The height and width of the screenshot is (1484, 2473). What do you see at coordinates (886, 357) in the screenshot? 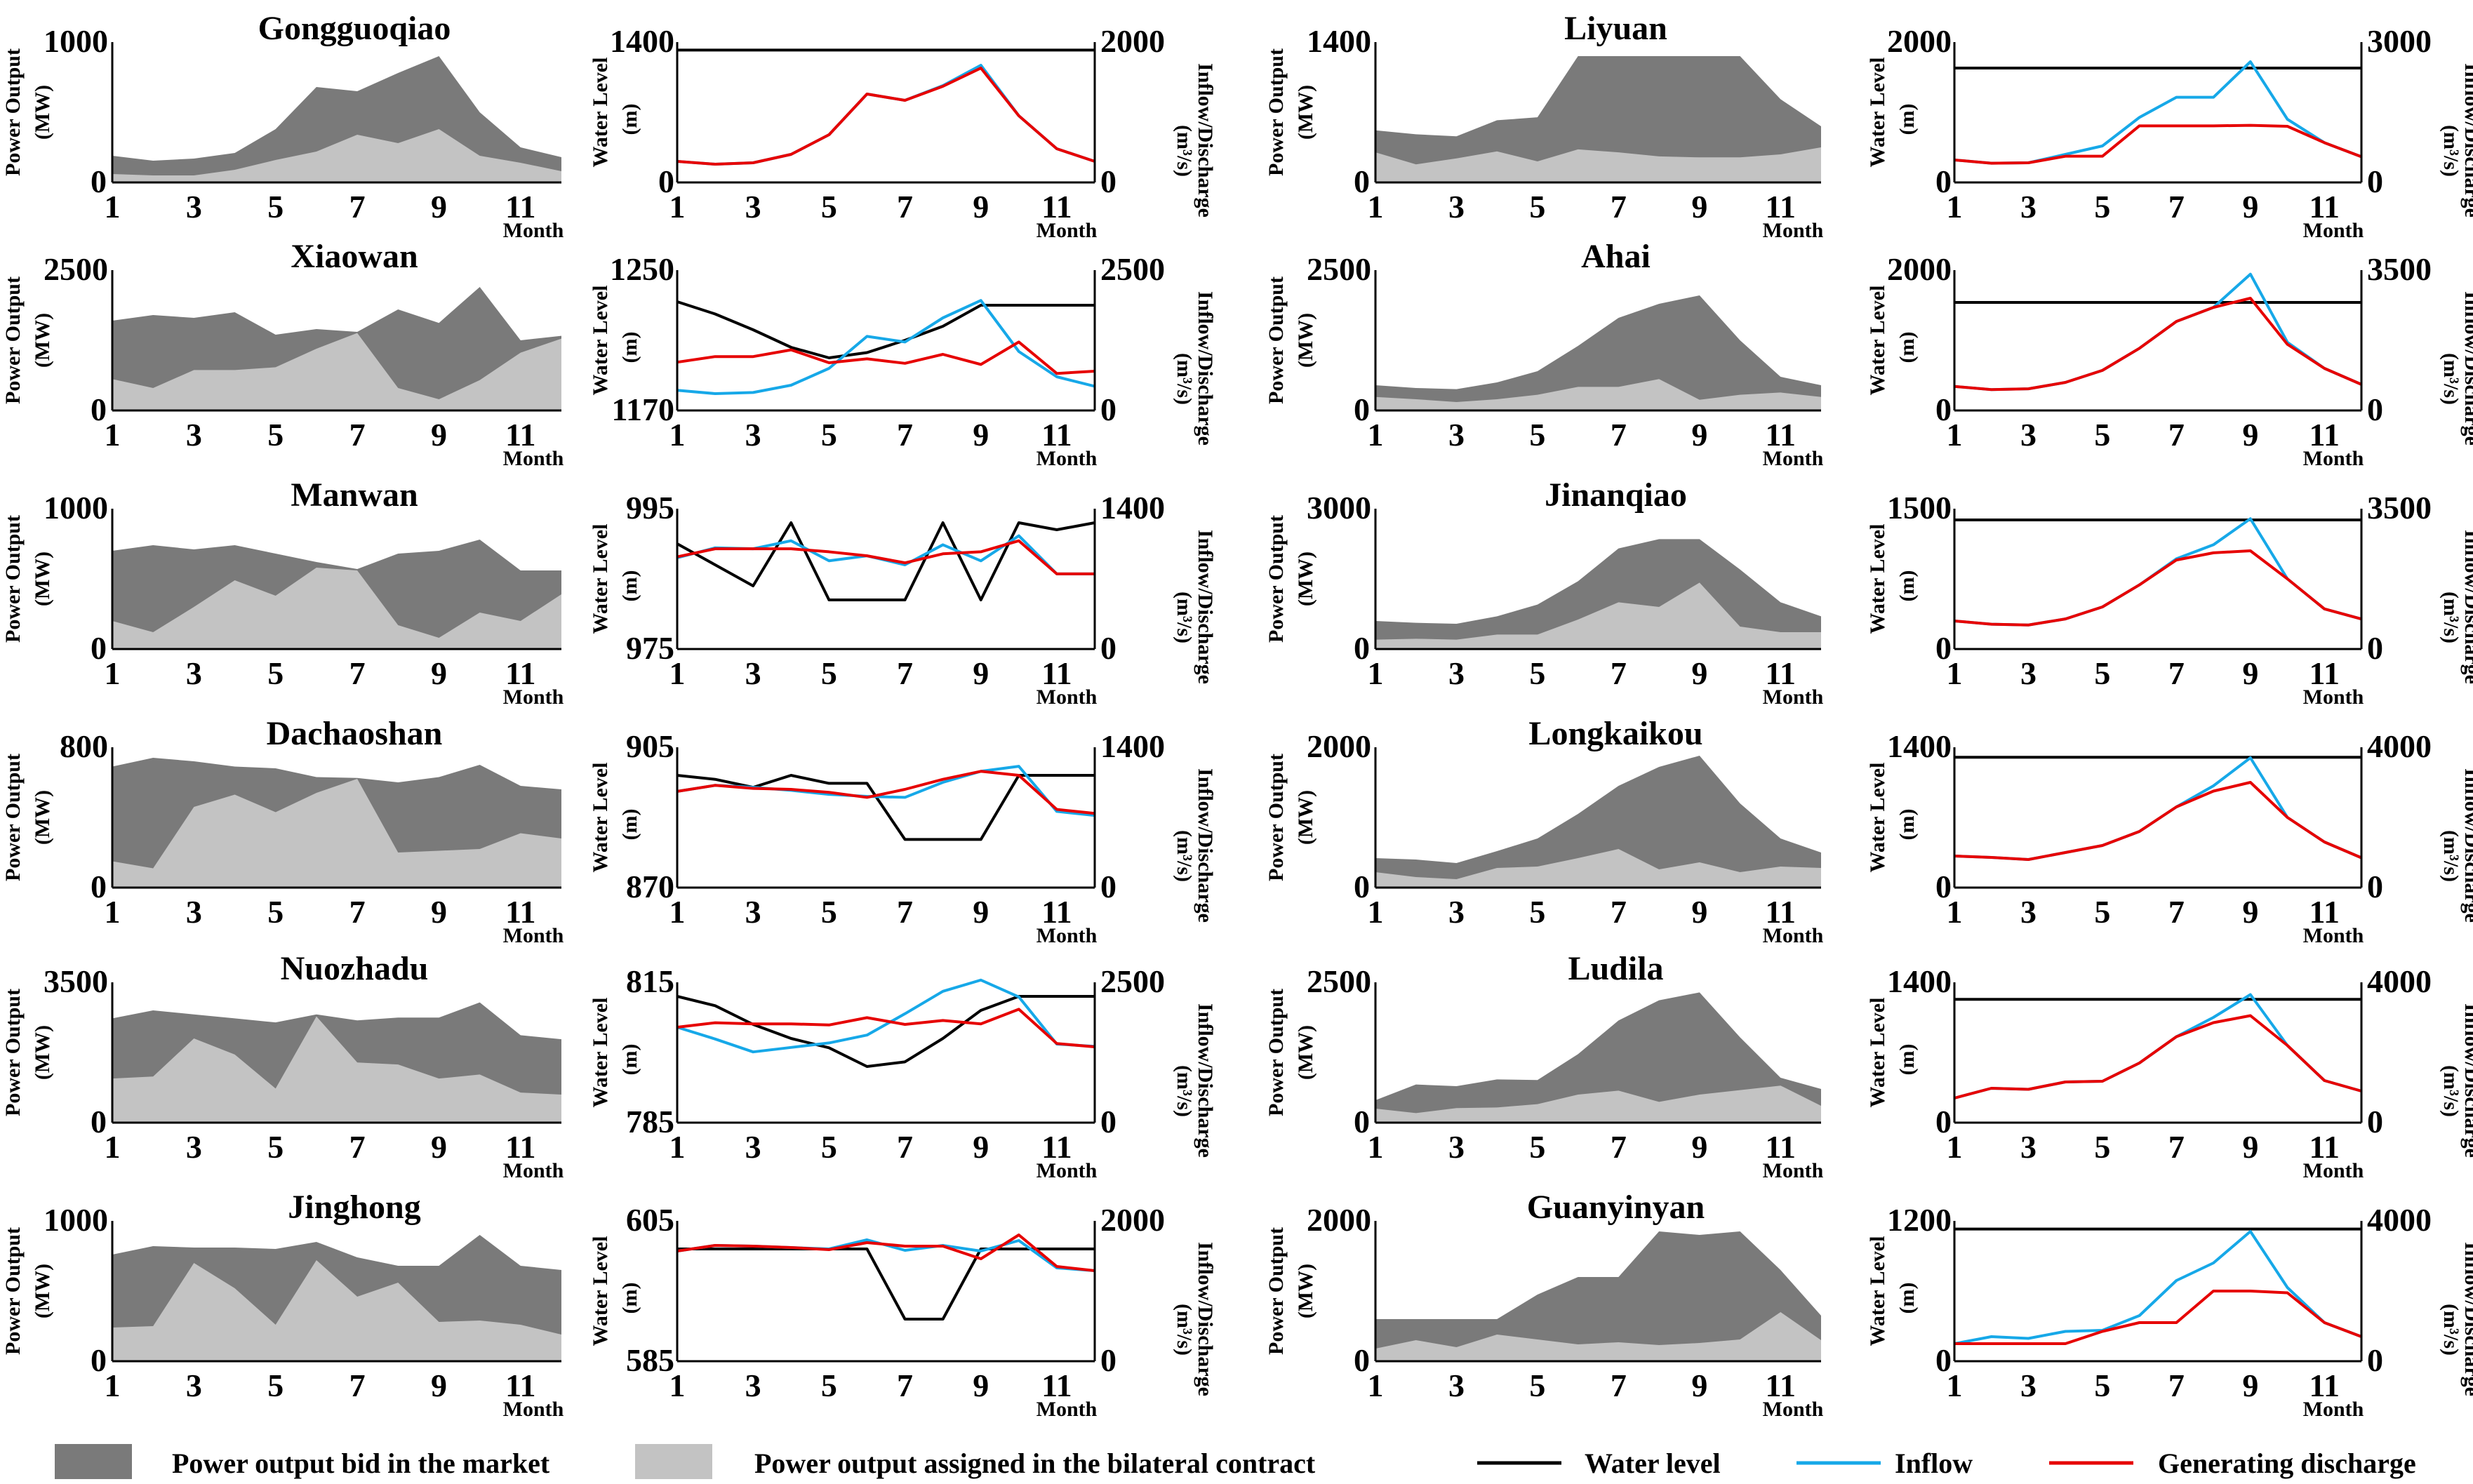
I see `xiaowan-discharge-line` at bounding box center [886, 357].